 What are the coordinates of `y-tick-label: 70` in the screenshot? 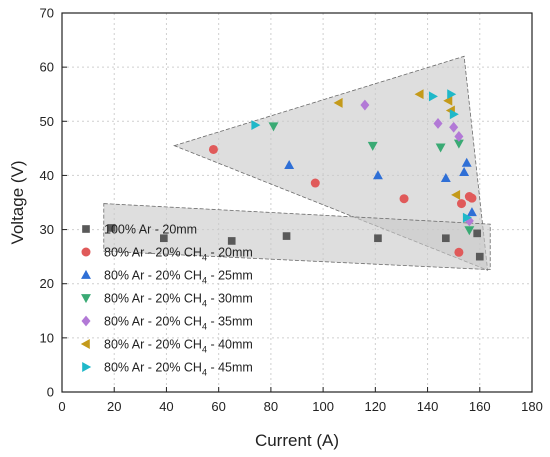 It's located at (47, 13).